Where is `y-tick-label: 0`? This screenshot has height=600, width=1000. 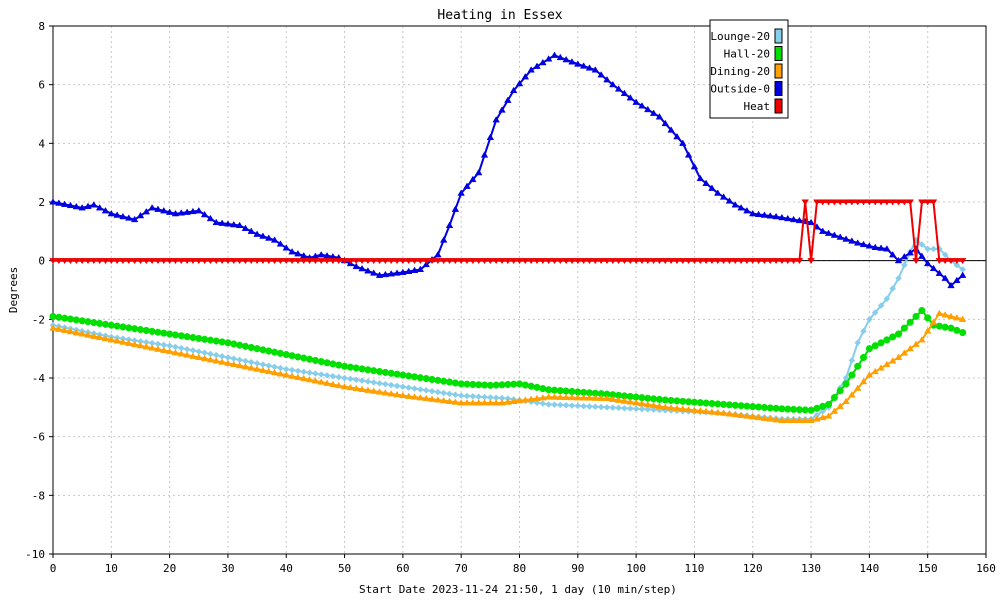
y-tick-label: 0 is located at coordinates (41, 261).